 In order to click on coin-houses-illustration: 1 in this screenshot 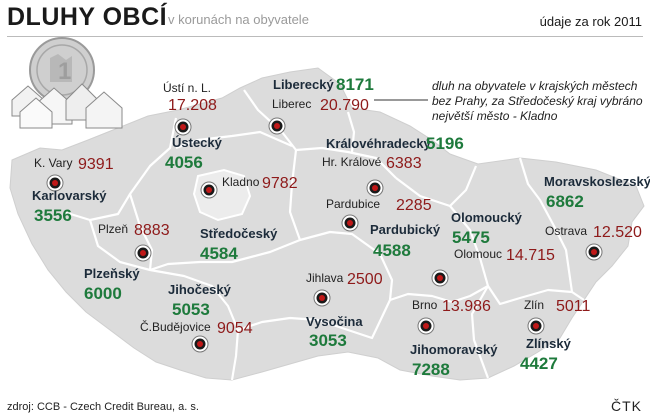, I will do `click(67, 83)`.